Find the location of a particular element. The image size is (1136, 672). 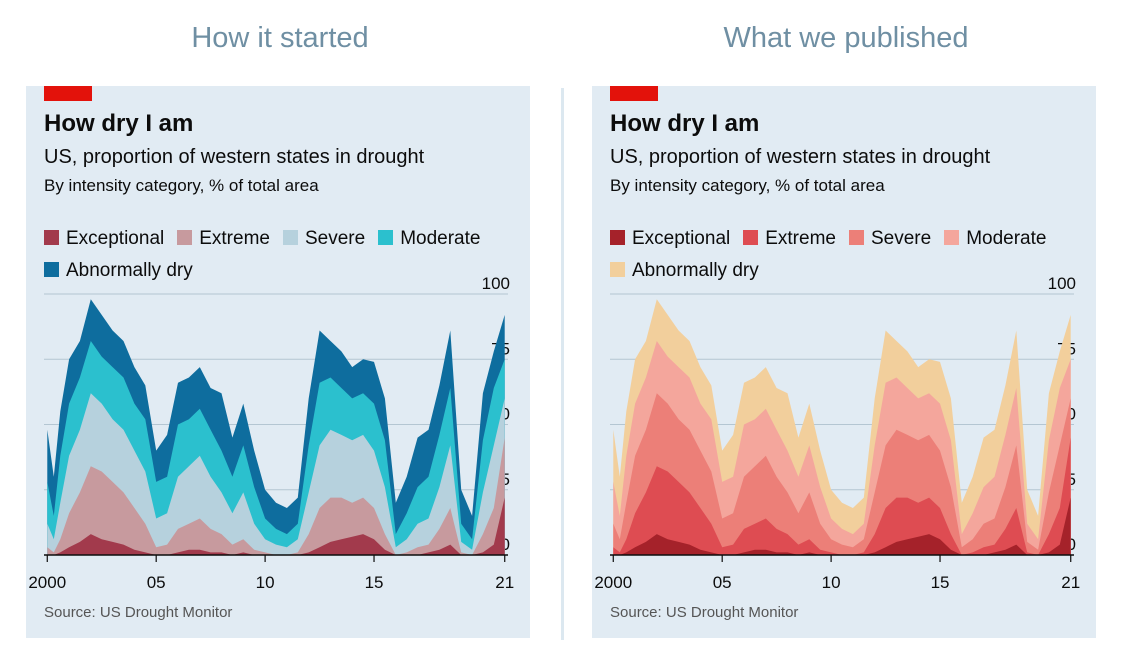

panel-heading-right: What we published is located at coordinates (846, 38).